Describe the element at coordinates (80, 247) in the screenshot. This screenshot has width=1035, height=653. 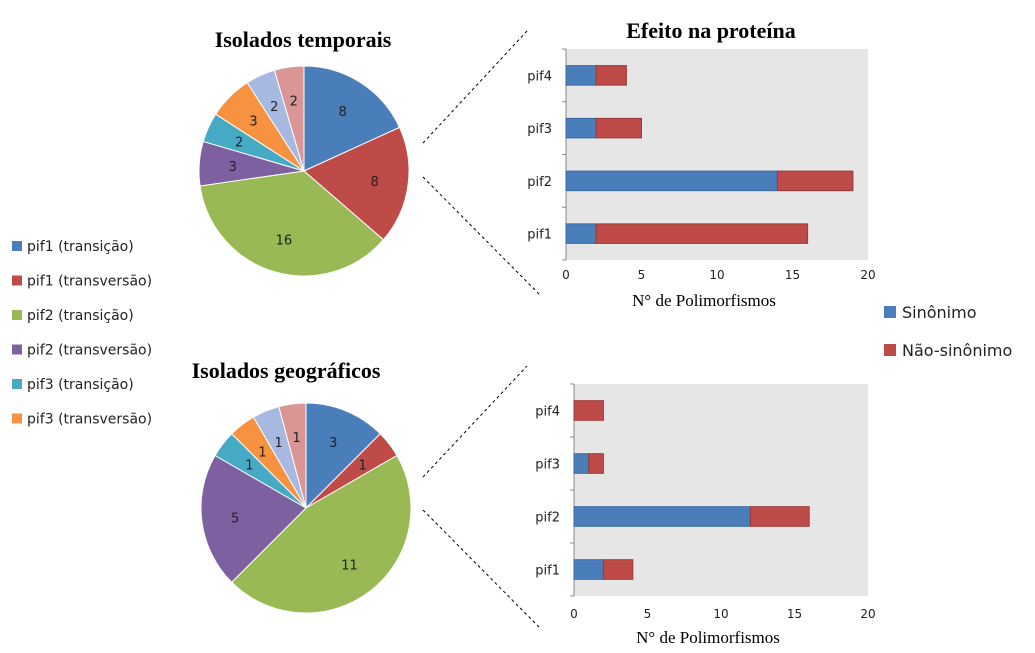
I see `legend-label: pif1 (transição)` at that location.